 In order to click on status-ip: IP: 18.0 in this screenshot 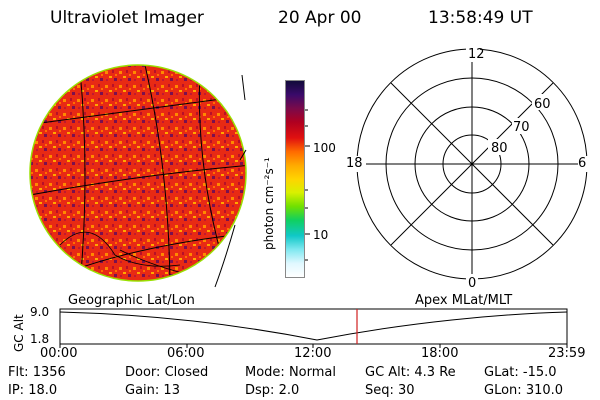, I will do `click(32, 390)`.